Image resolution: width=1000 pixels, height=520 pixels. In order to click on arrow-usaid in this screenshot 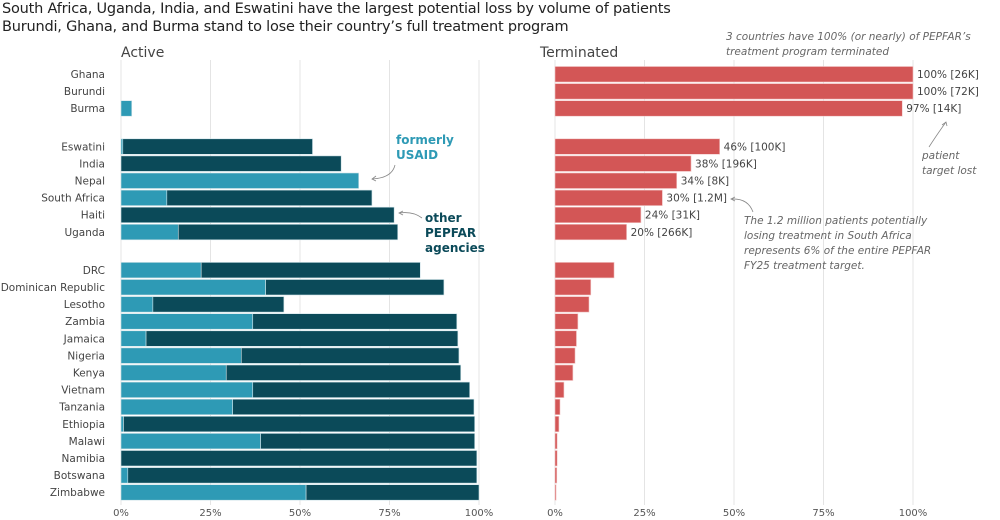, I will do `click(383, 172)`.